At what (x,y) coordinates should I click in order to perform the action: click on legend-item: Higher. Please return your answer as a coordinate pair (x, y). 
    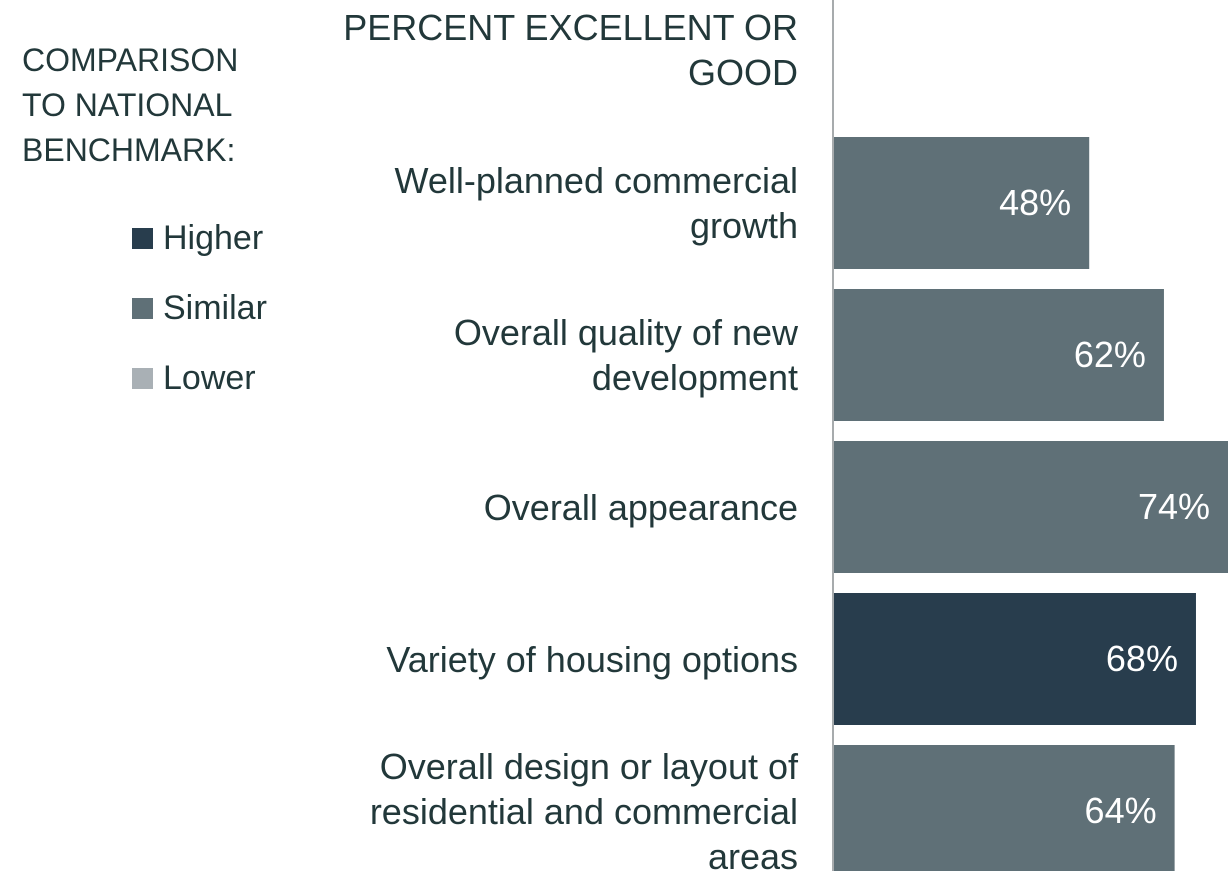
    Looking at the image, I should click on (197, 238).